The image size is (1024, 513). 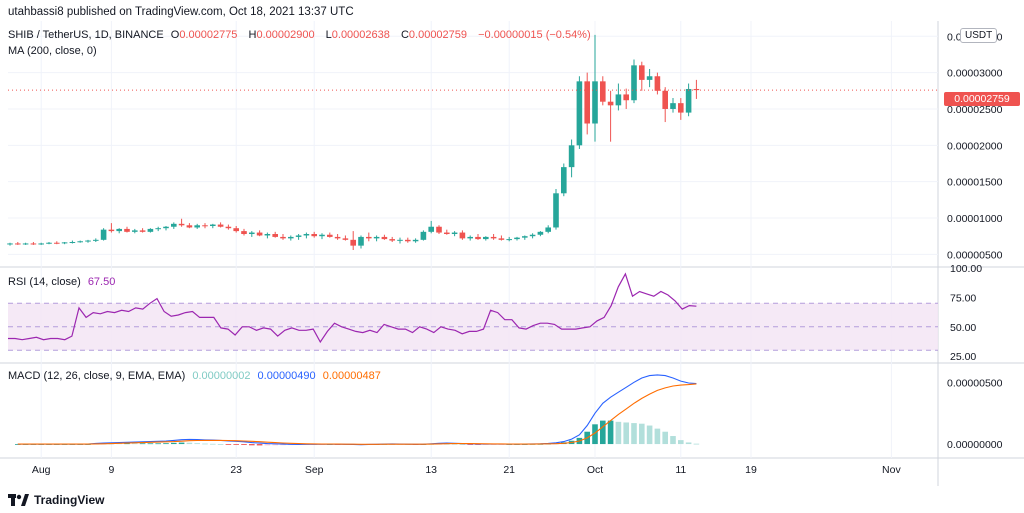 I want to click on time-tick-label: 13, so click(x=431, y=470).